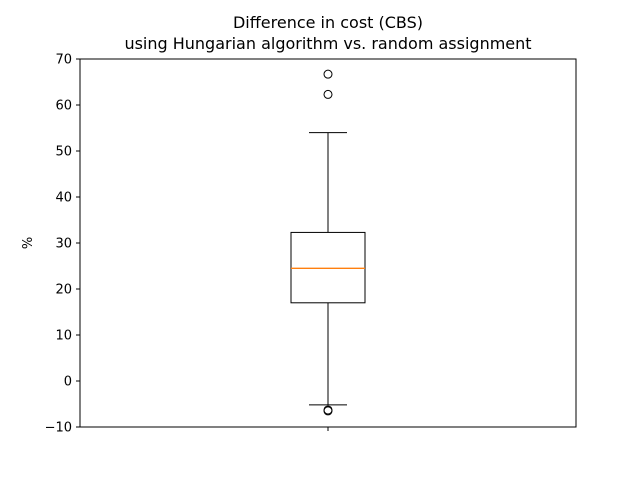  Describe the element at coordinates (58, 428) in the screenshot. I see `y-tick-label: −10` at that location.